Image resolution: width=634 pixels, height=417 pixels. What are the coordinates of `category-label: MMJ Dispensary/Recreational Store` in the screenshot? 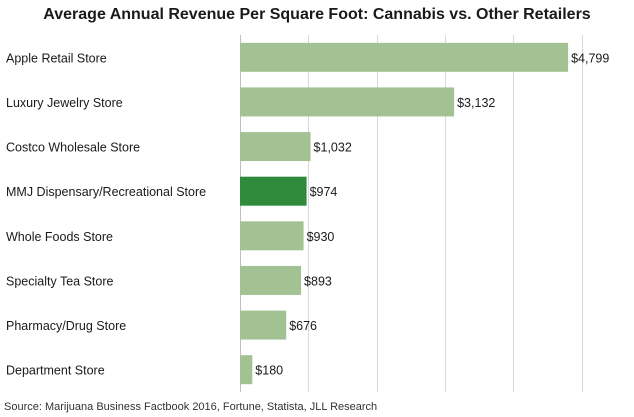 It's located at (106, 192).